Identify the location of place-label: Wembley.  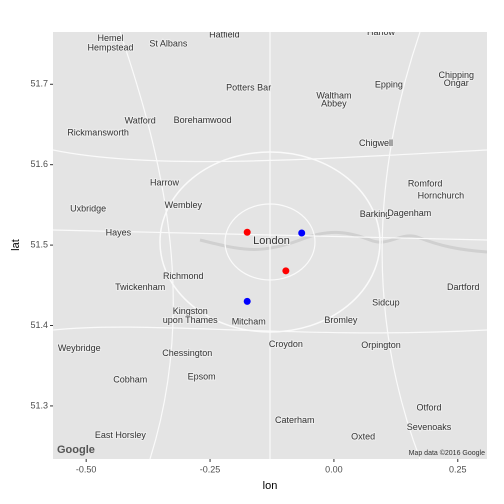
(184, 205).